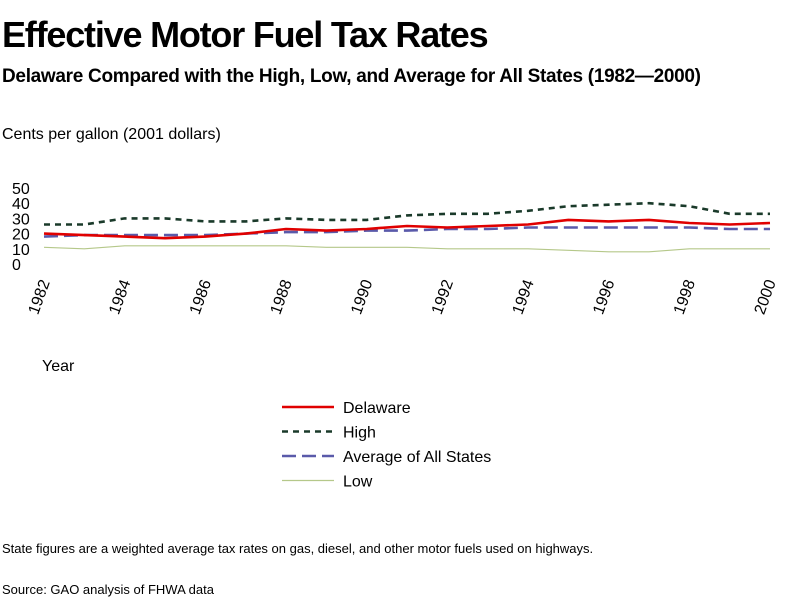 Image resolution: width=800 pixels, height=600 pixels. I want to click on x-tick-label: 1988, so click(282, 296).